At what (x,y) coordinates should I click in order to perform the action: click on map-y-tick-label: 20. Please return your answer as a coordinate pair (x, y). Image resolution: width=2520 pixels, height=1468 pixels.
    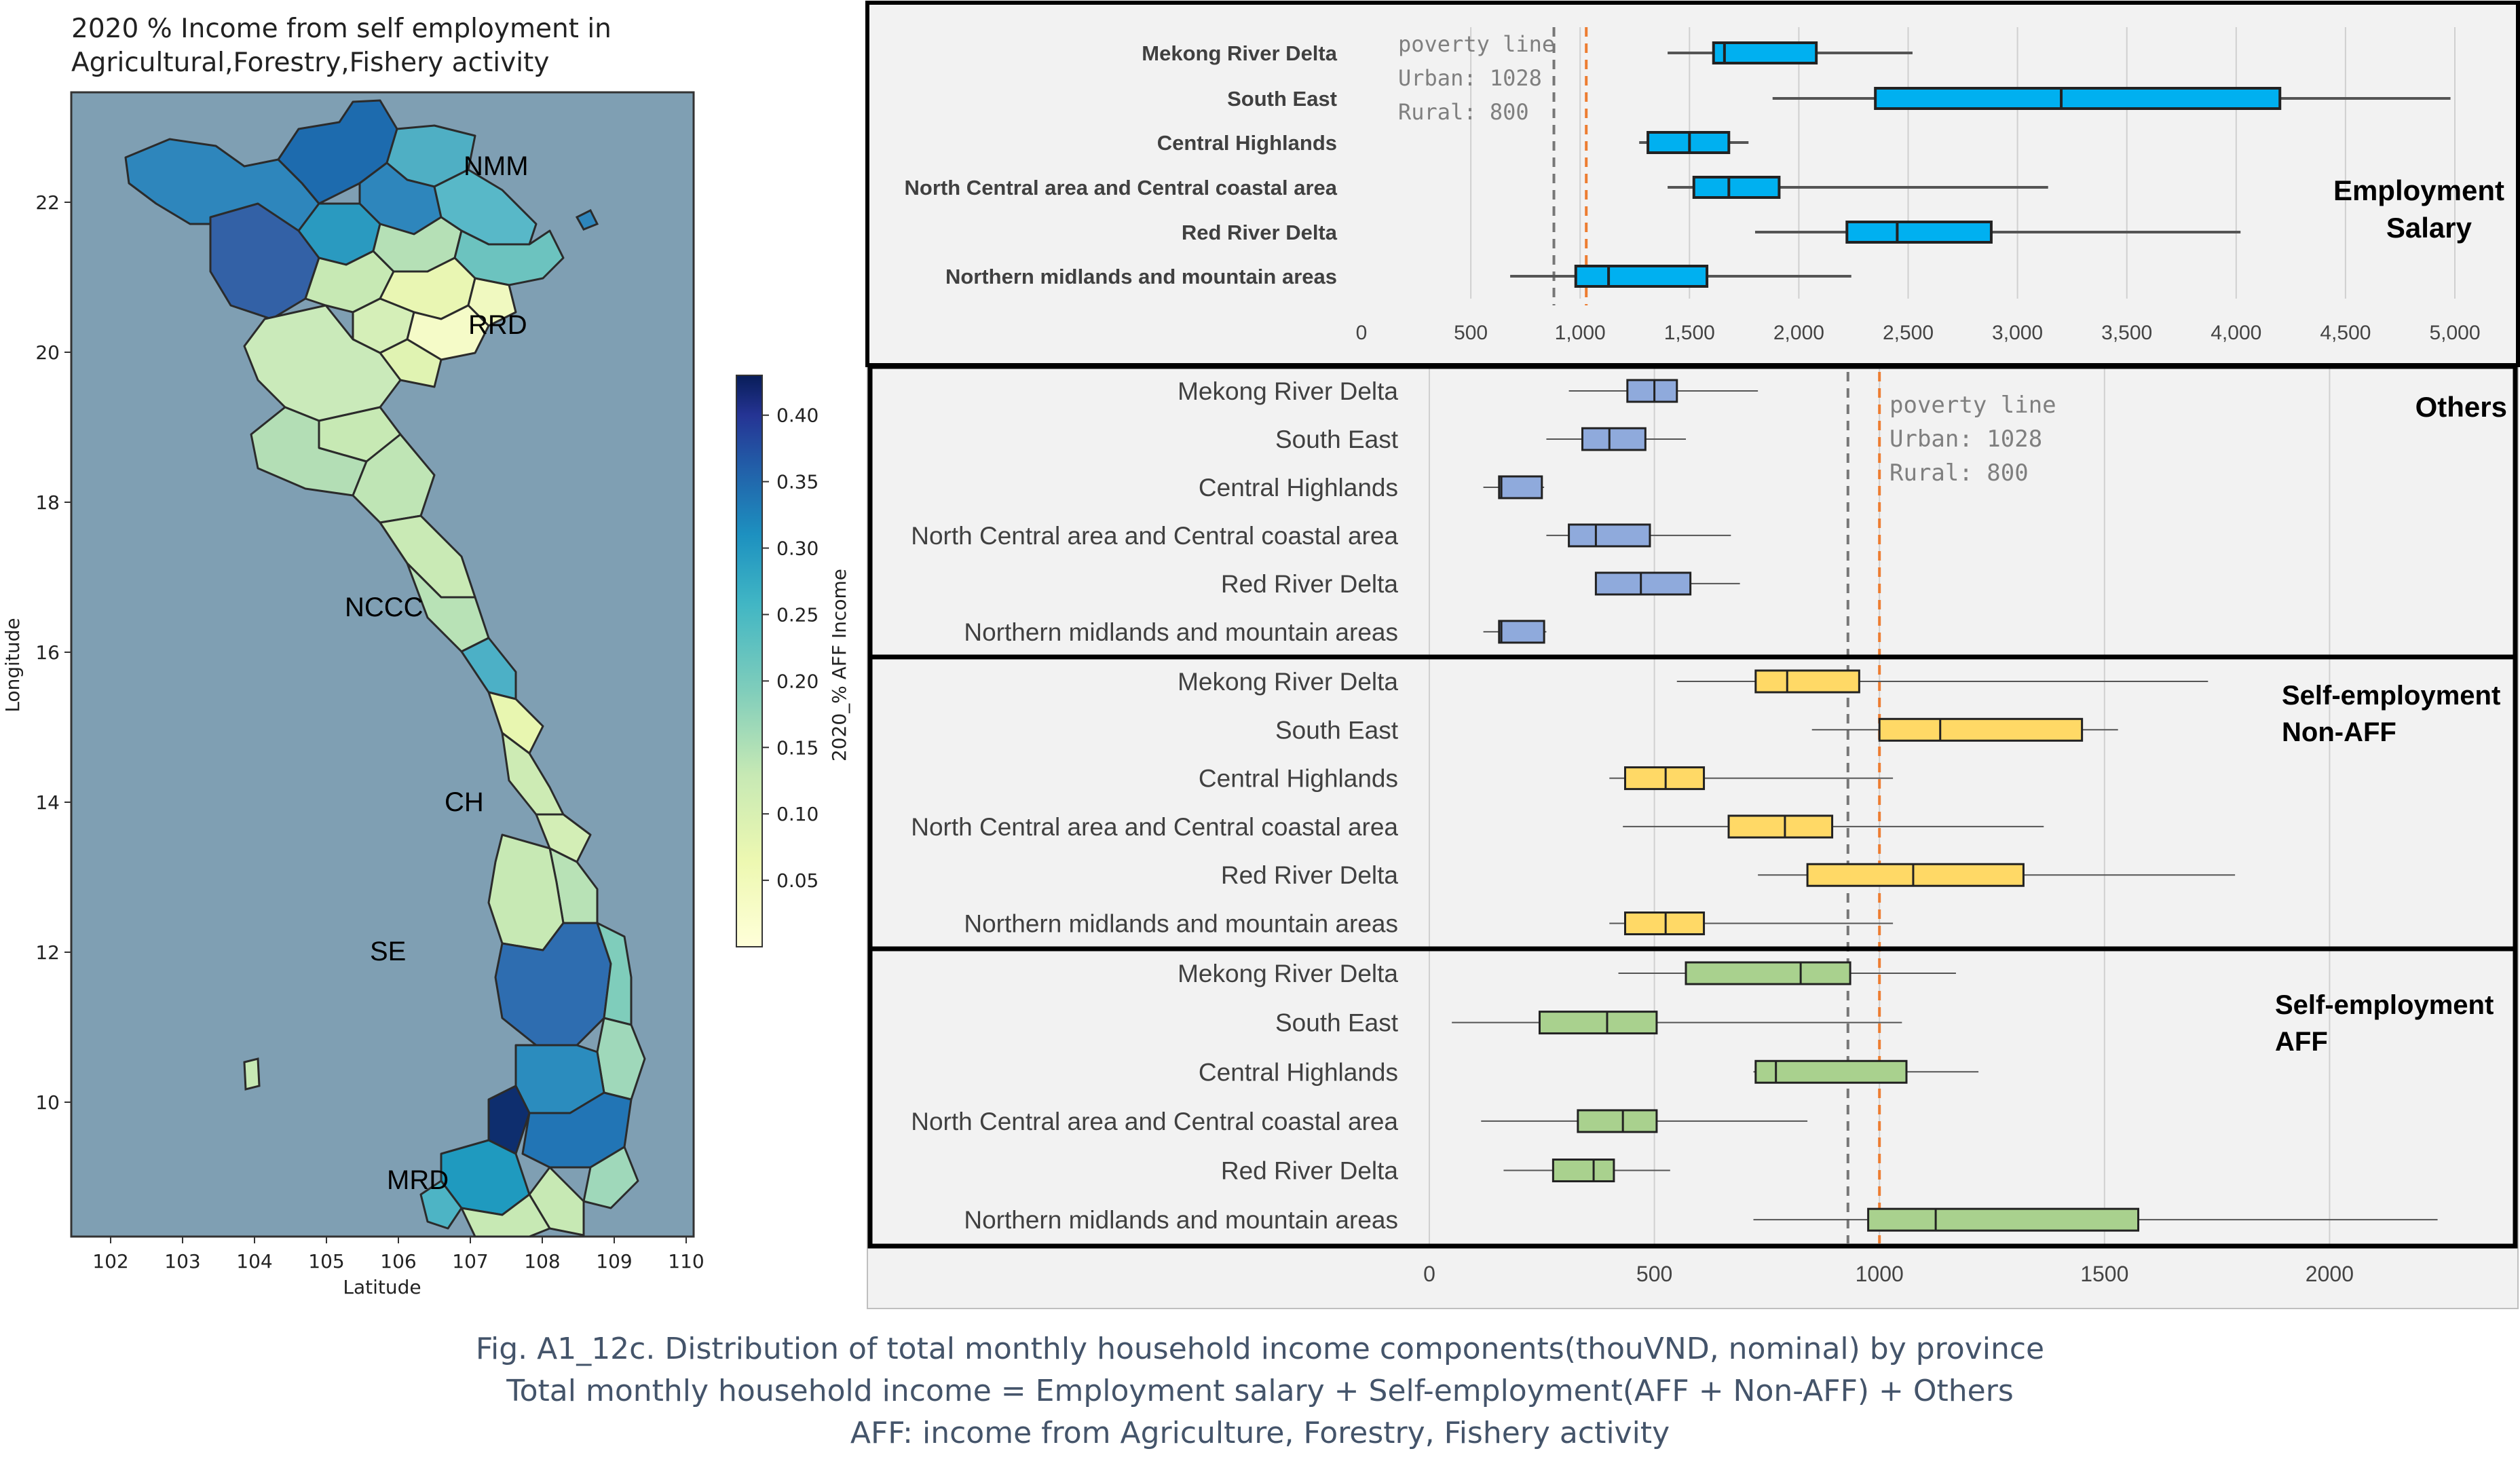
    Looking at the image, I should click on (47, 352).